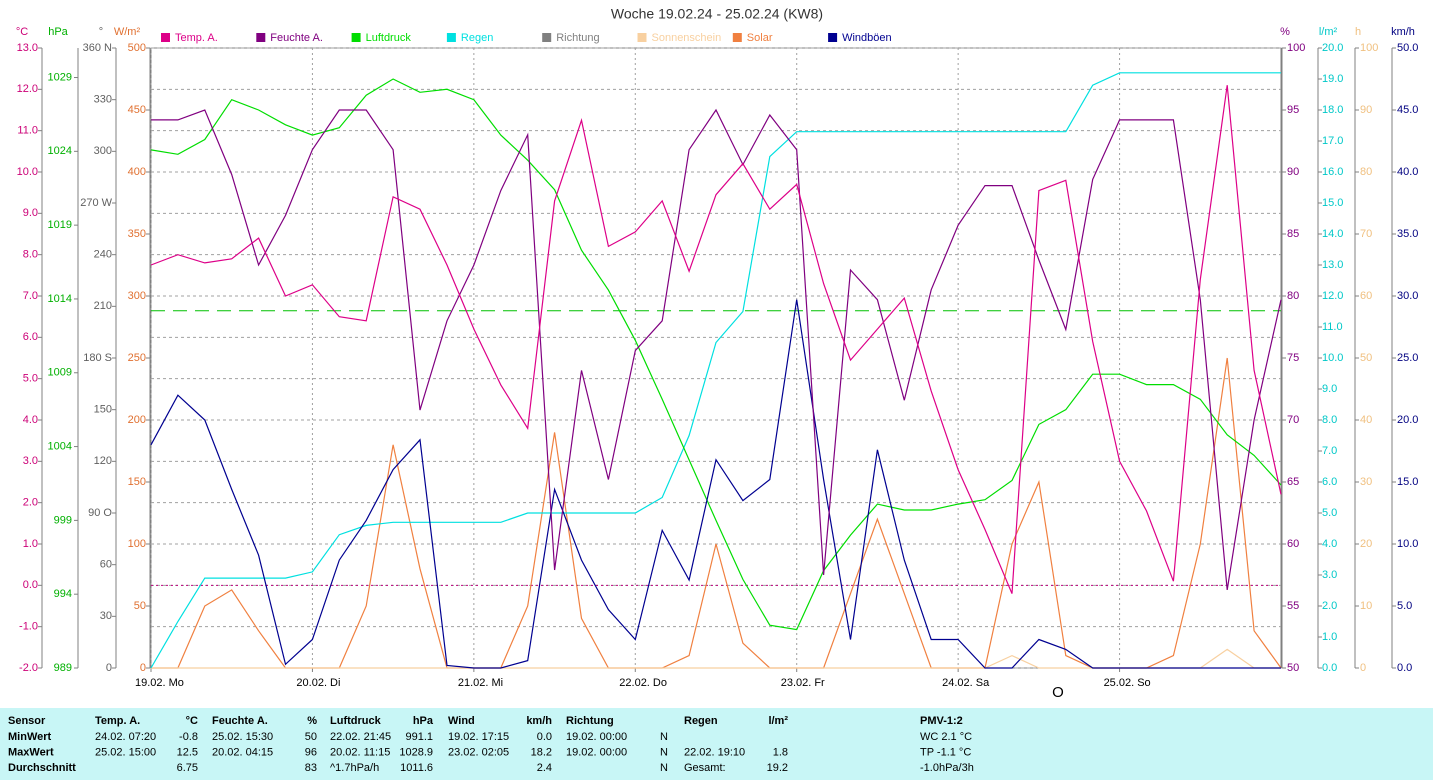 The image size is (1433, 780). I want to click on y-tick-label: 350, so click(137, 234).